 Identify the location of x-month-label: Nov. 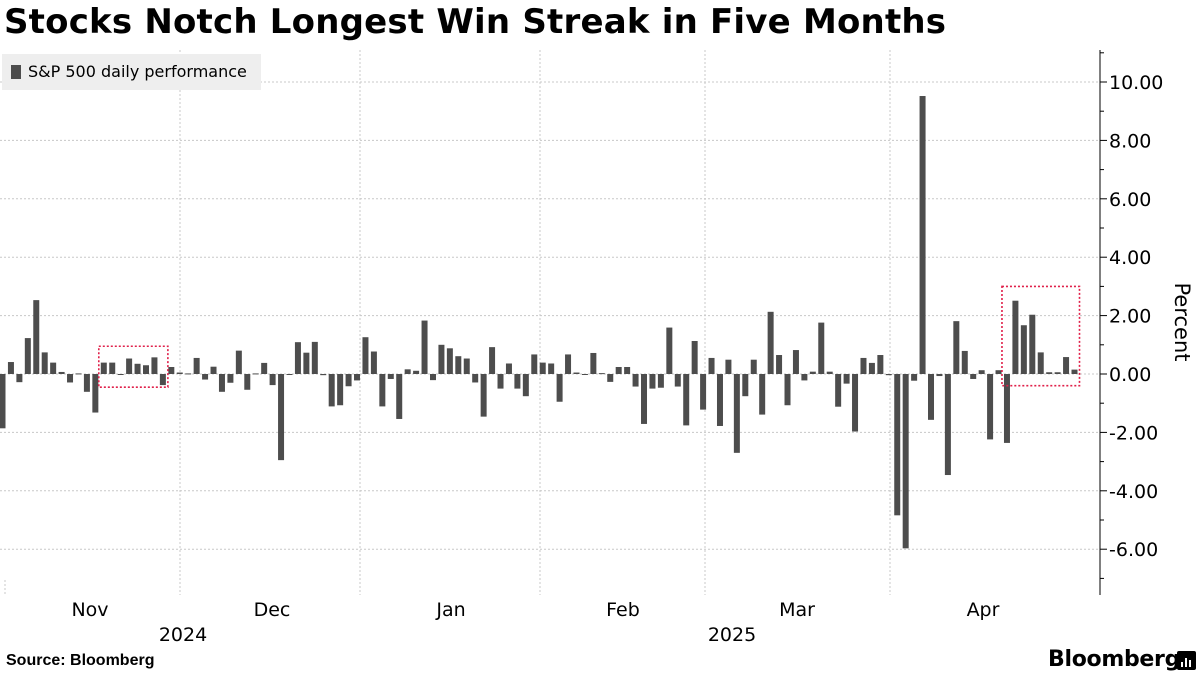
(89, 610).